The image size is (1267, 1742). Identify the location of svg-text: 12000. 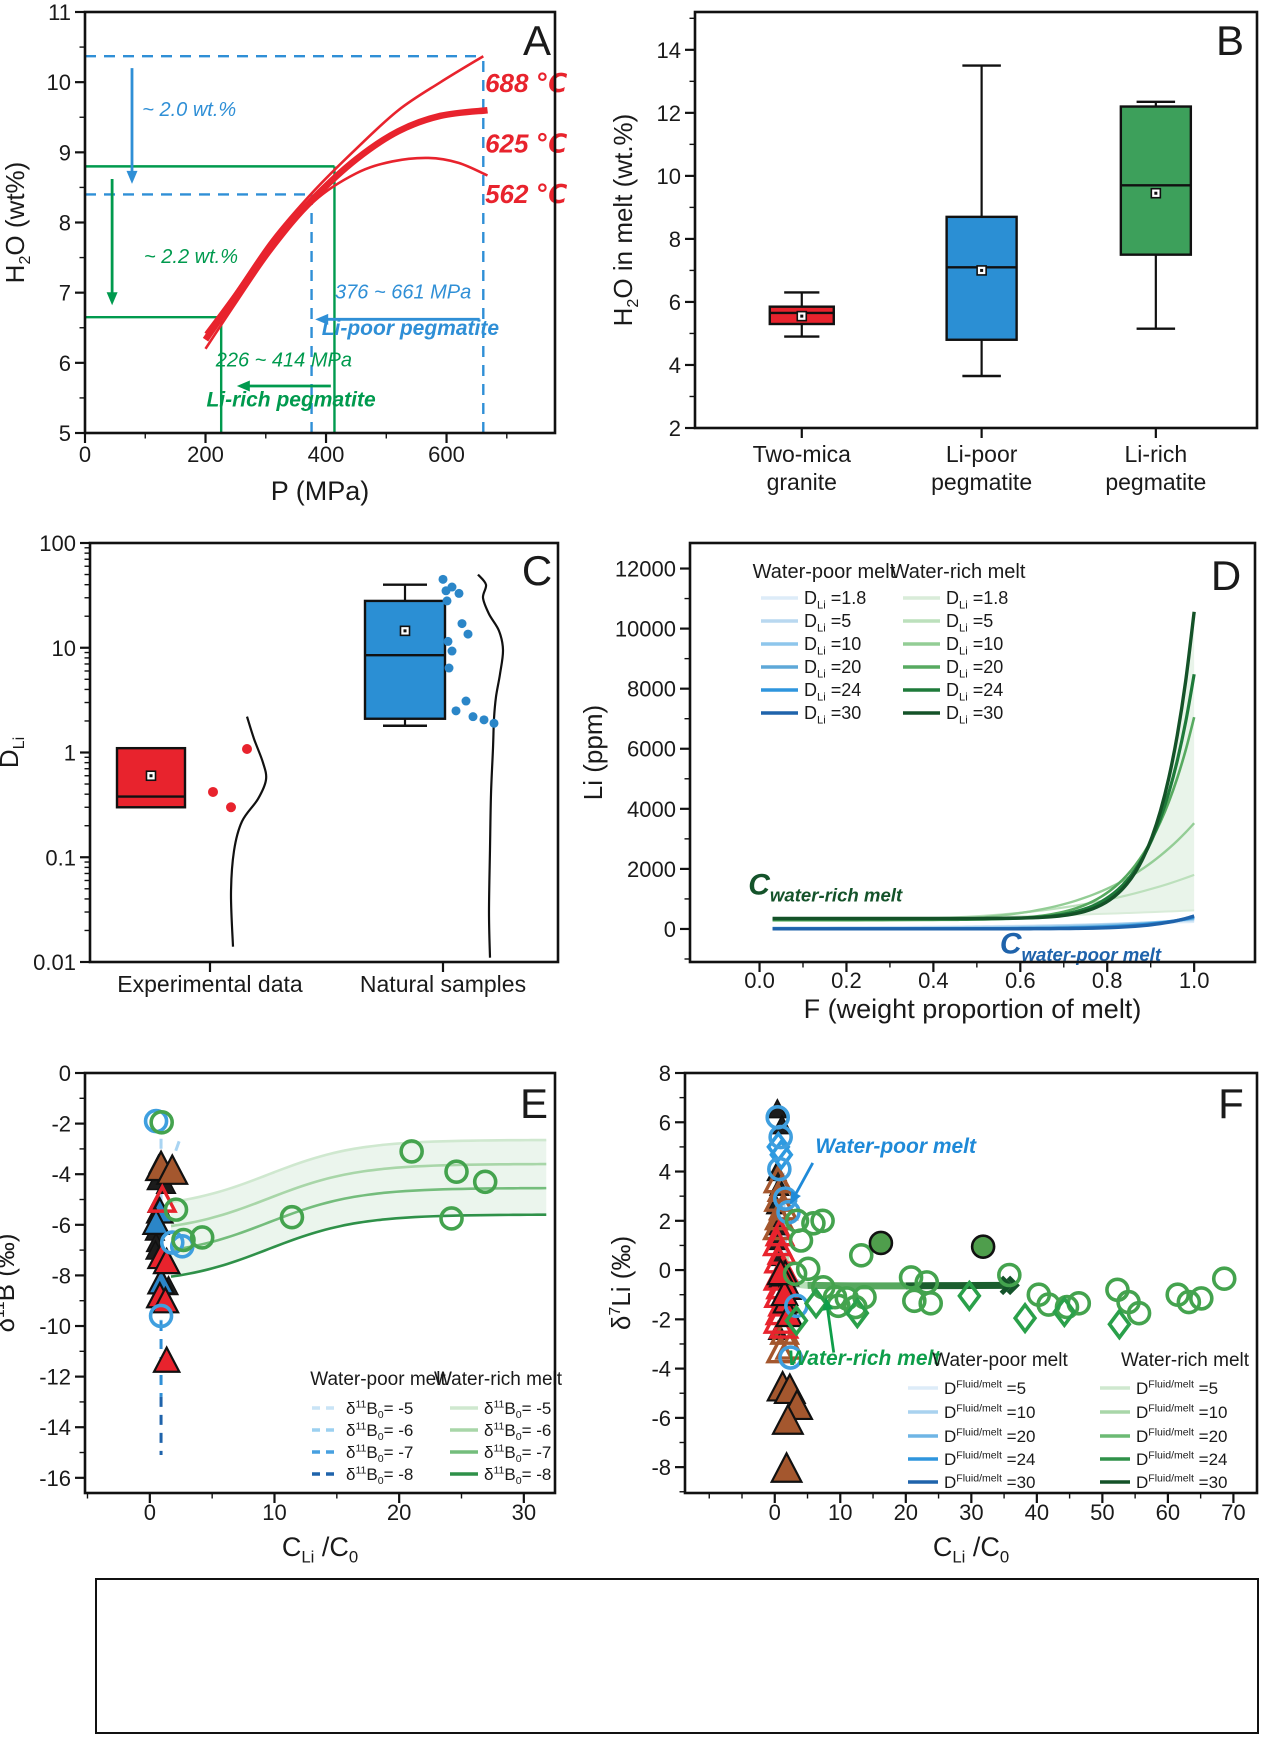
(645, 569).